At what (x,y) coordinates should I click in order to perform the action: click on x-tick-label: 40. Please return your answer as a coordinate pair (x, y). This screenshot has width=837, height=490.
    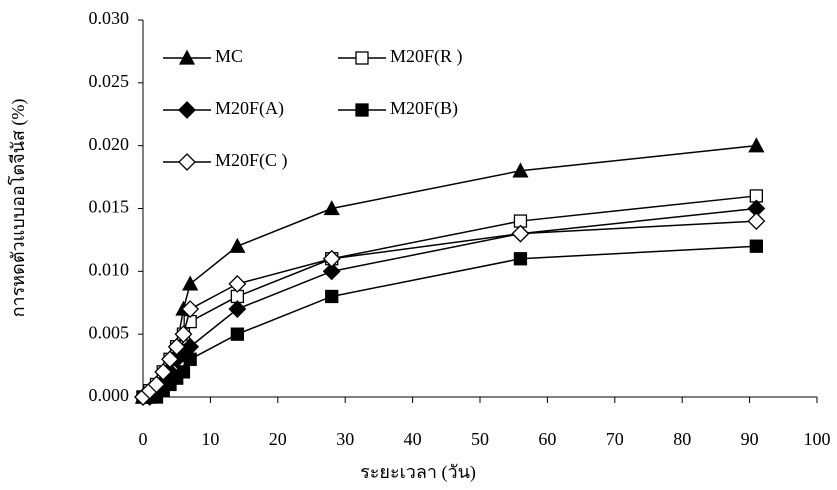
    Looking at the image, I should click on (413, 439).